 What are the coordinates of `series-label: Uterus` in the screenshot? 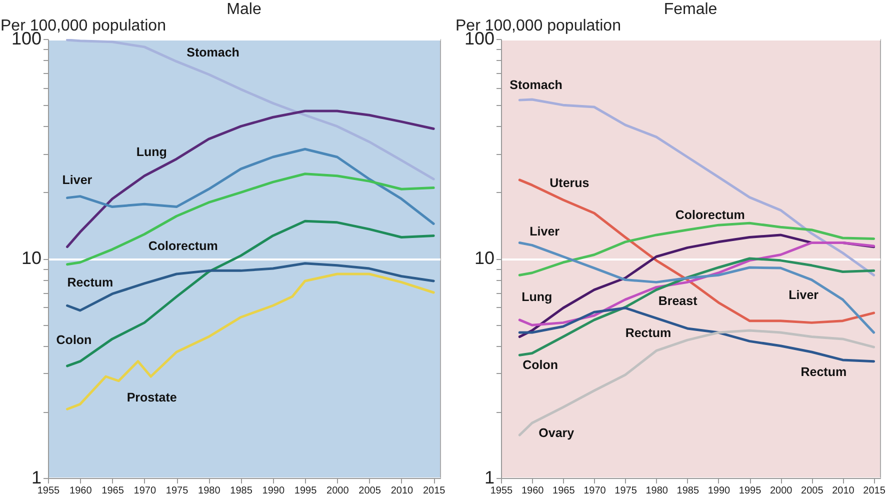 It's located at (570, 183).